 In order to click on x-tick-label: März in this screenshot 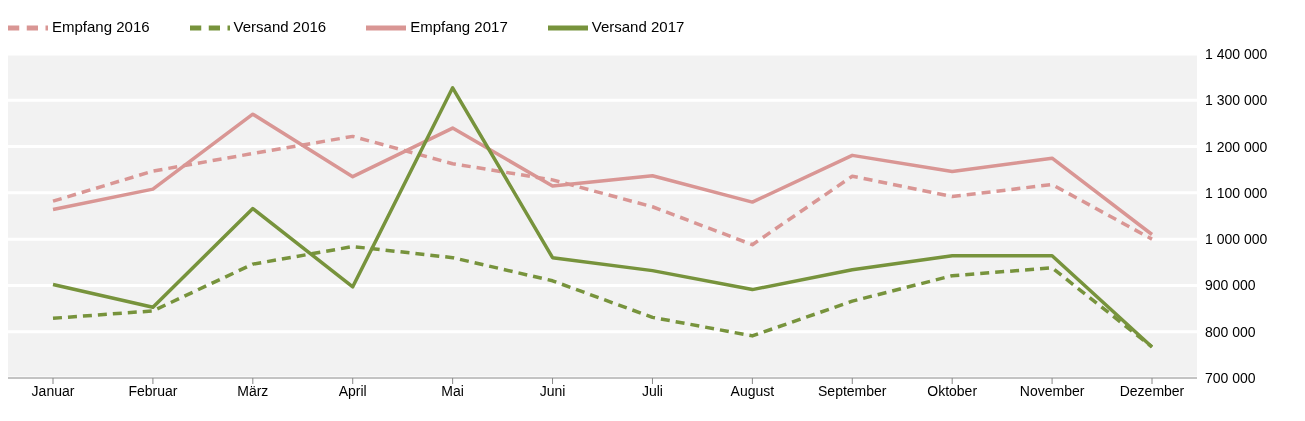, I will do `click(253, 390)`.